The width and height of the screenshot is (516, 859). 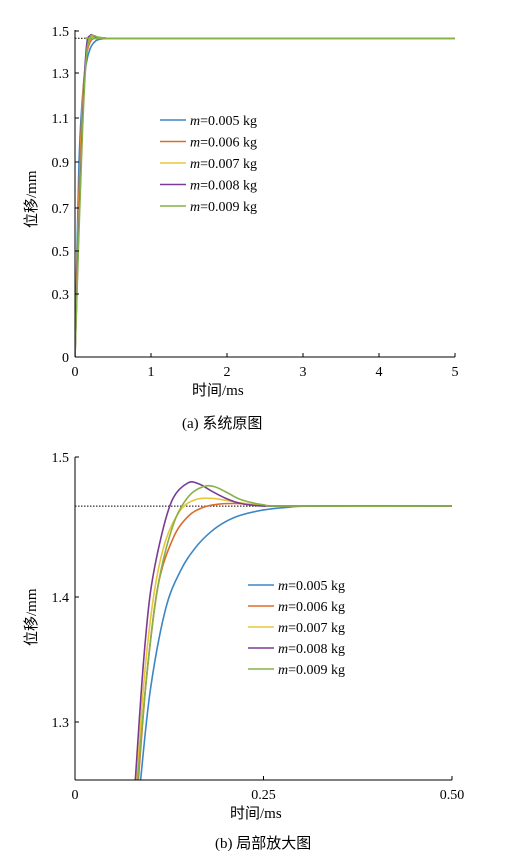 I want to click on y-tick-label: 0.7, so click(x=61, y=209).